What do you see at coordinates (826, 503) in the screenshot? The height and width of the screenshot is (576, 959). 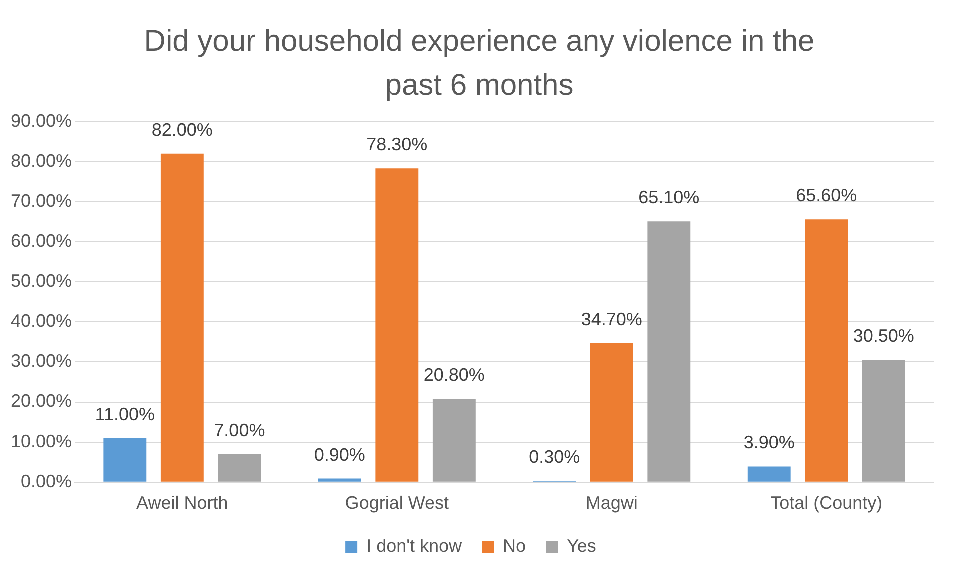 I see `x-tick-label: Total (County)` at bounding box center [826, 503].